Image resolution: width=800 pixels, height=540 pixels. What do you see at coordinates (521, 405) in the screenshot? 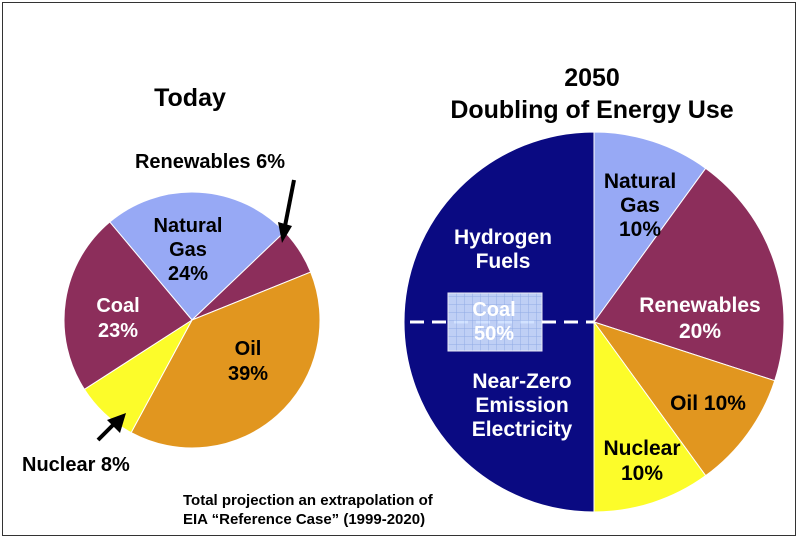
I see `right-electricity-label-line2: Emission` at bounding box center [521, 405].